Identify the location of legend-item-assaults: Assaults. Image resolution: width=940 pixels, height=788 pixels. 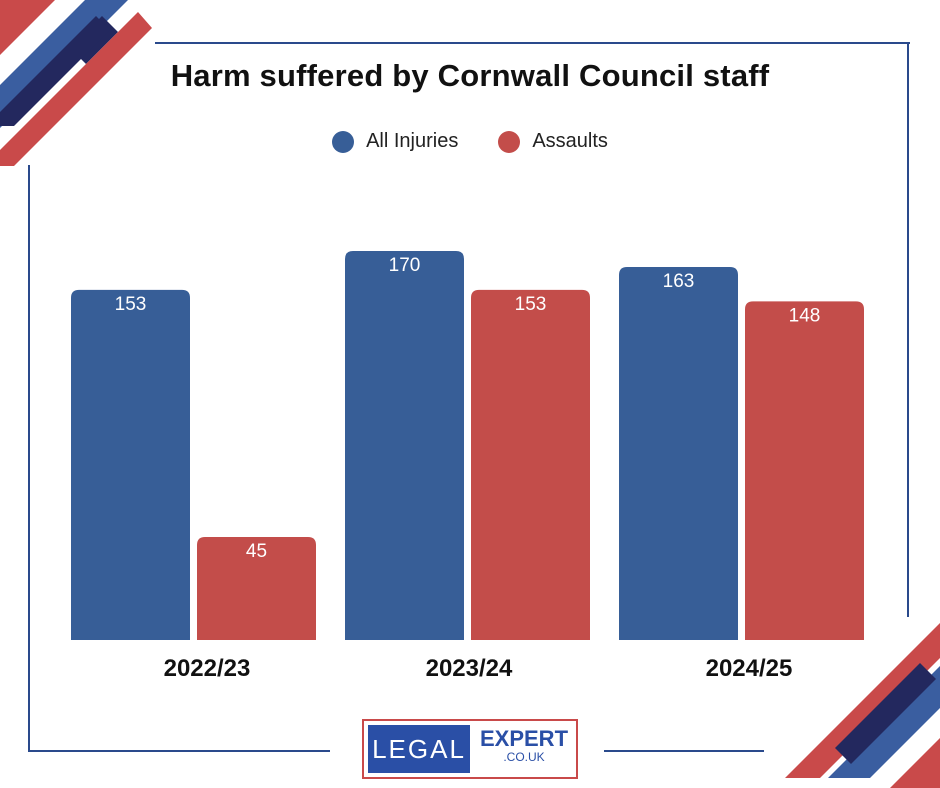
(553, 141).